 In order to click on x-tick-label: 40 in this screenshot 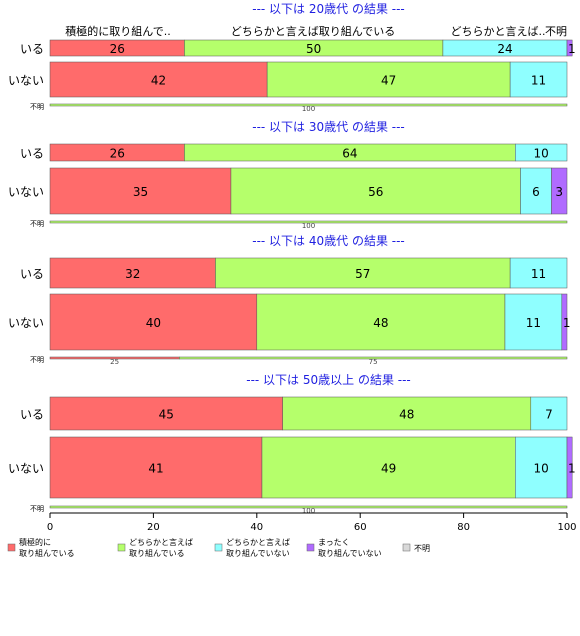, I will do `click(256, 527)`.